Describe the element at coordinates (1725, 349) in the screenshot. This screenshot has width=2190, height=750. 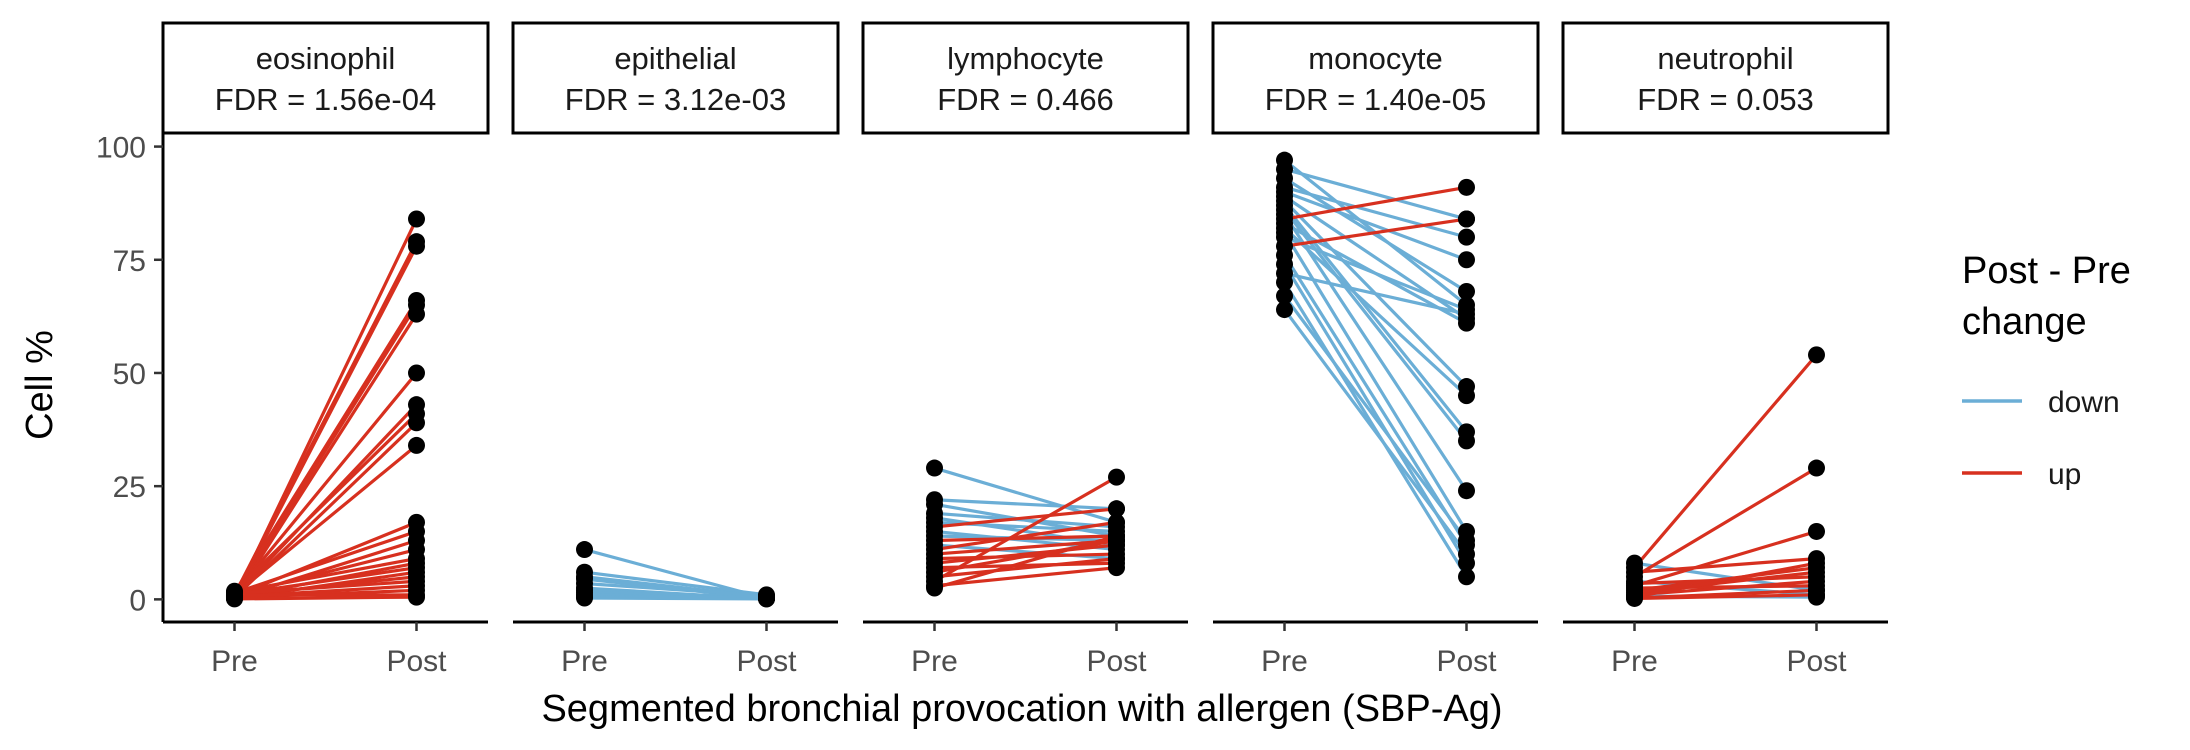
I see `facet-neutrophil: neutrophil FDR = 0.053 Pre Post` at that location.